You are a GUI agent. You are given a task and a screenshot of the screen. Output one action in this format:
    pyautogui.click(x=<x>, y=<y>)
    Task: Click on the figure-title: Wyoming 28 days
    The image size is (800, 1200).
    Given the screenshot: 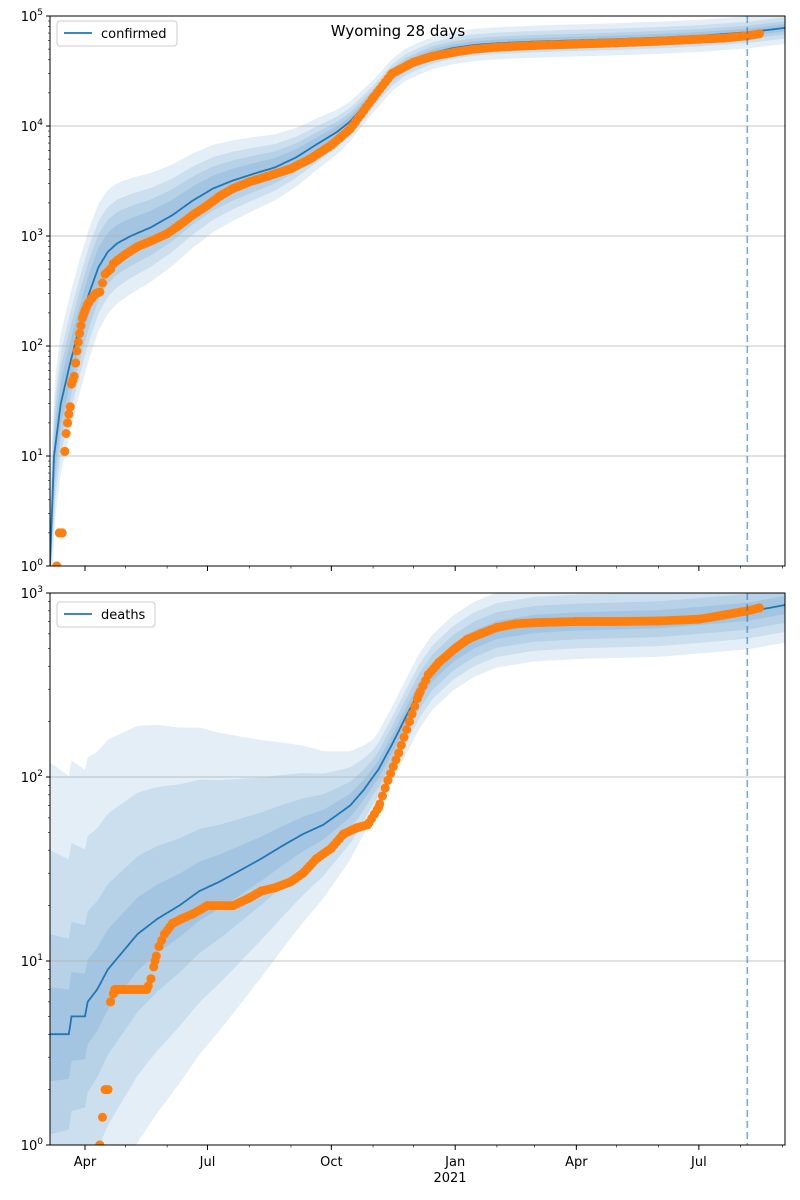 What is the action you would take?
    pyautogui.click(x=398, y=31)
    